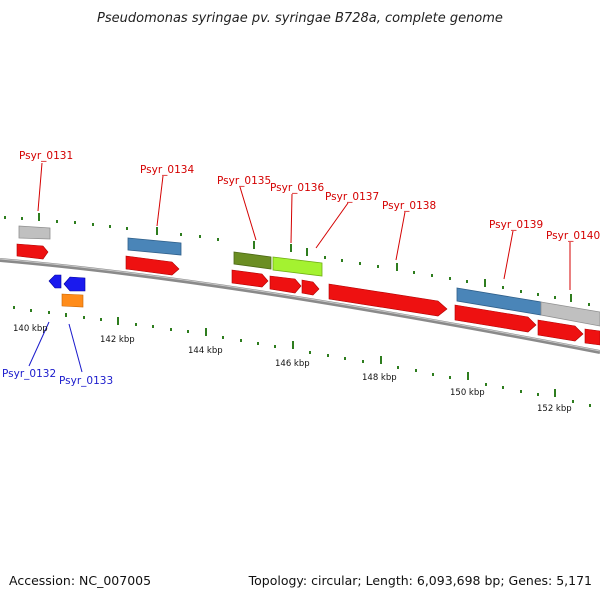  I want to click on gene-label-psyr-0132: Psyr_0132, so click(29, 374).